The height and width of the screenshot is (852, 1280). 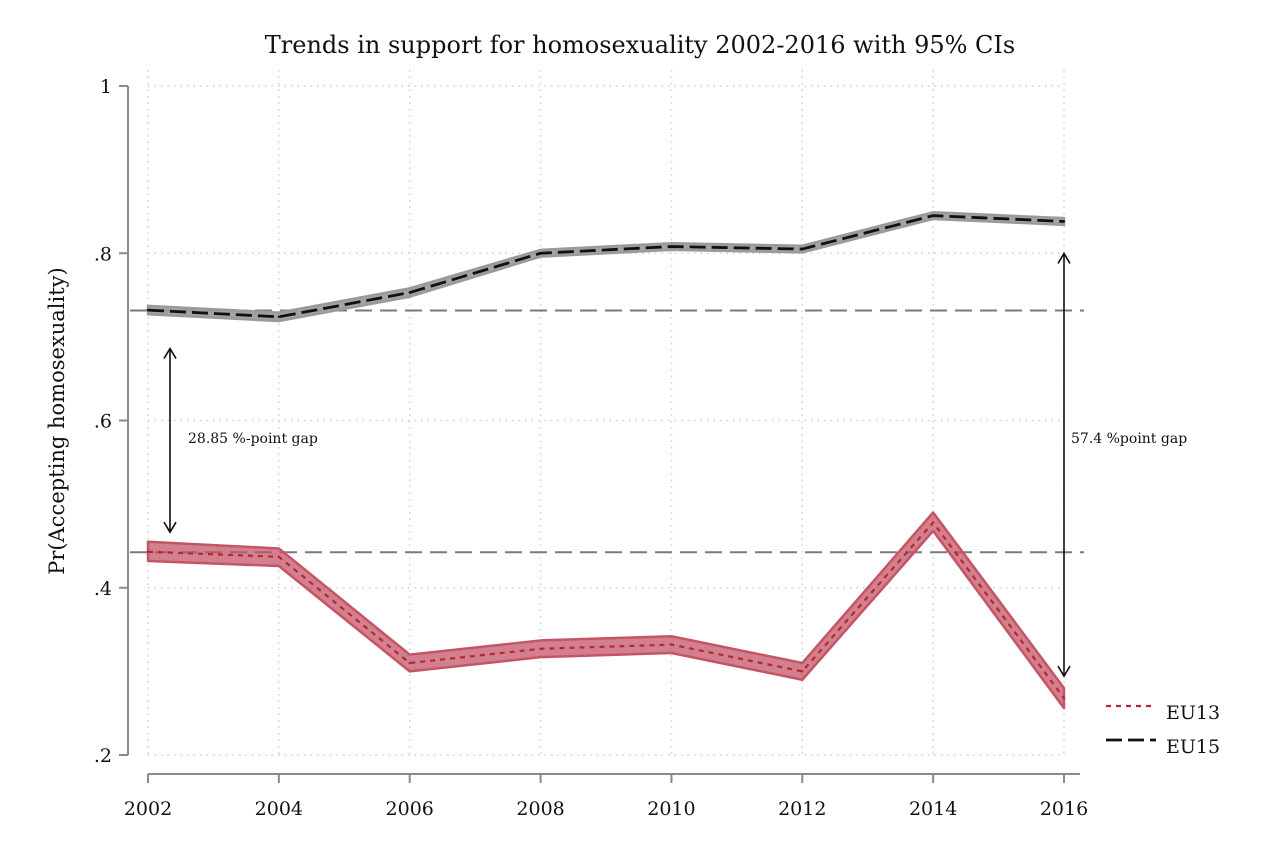 What do you see at coordinates (802, 809) in the screenshot?
I see `x-tick-label-5: 2012` at bounding box center [802, 809].